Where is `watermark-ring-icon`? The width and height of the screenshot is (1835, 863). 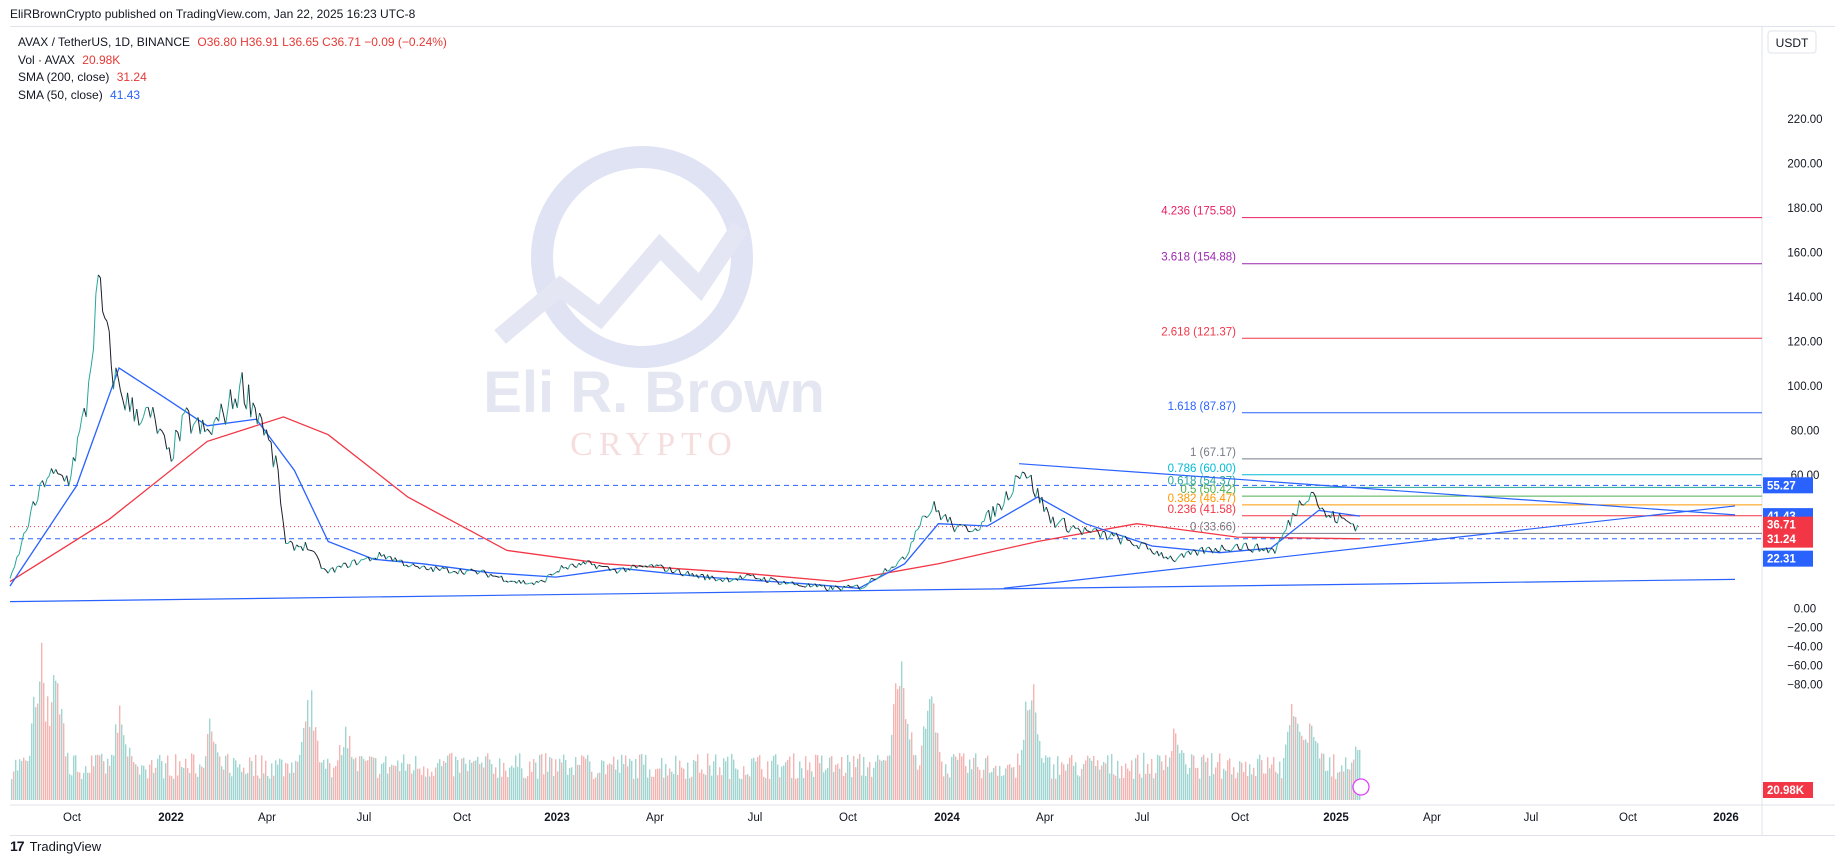 watermark-ring-icon is located at coordinates (642, 257).